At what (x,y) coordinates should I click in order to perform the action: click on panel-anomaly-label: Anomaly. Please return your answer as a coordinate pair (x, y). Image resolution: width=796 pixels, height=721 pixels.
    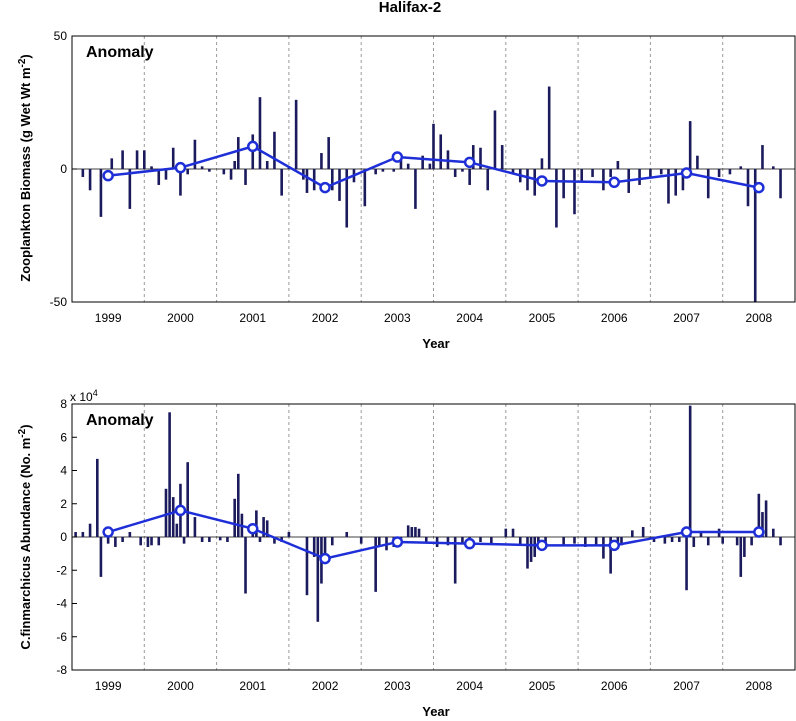
    Looking at the image, I should click on (120, 52).